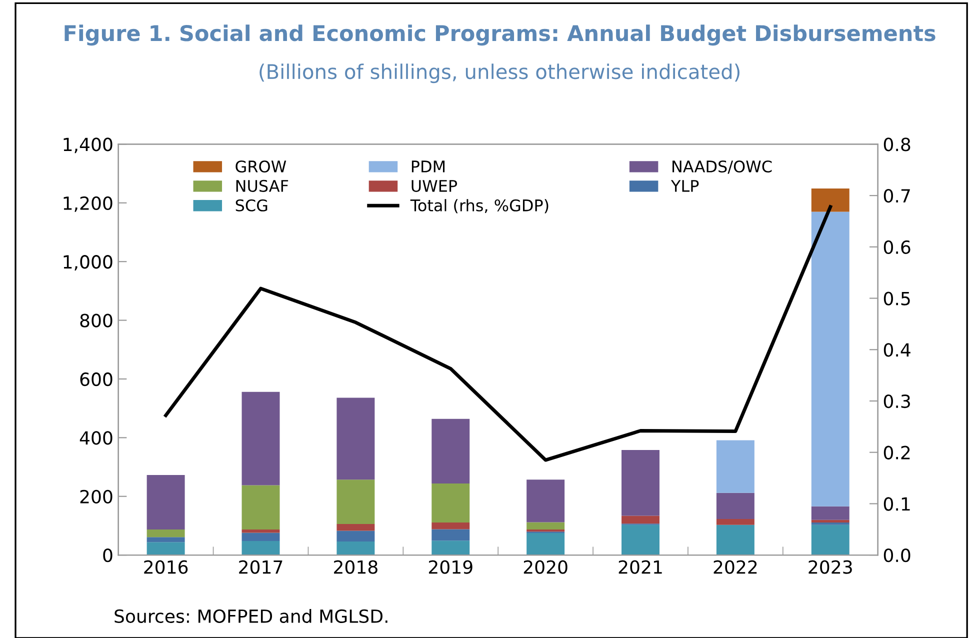  I want to click on y-tick-label: 200, so click(96, 497).